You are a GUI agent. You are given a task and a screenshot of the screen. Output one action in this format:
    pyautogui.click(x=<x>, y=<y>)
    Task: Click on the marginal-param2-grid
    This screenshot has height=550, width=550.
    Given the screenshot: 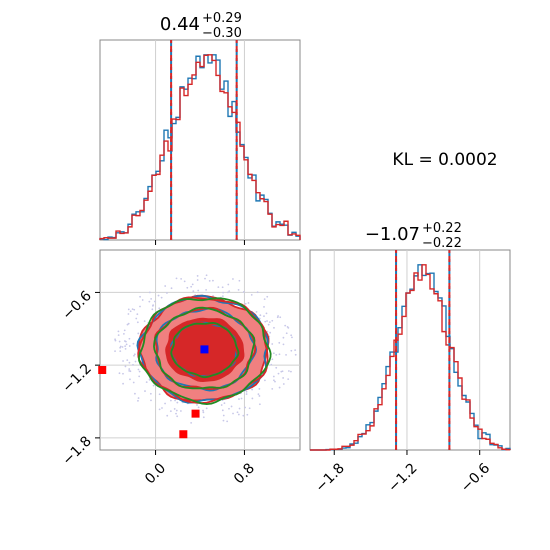 What is the action you would take?
    pyautogui.click(x=407, y=350)
    